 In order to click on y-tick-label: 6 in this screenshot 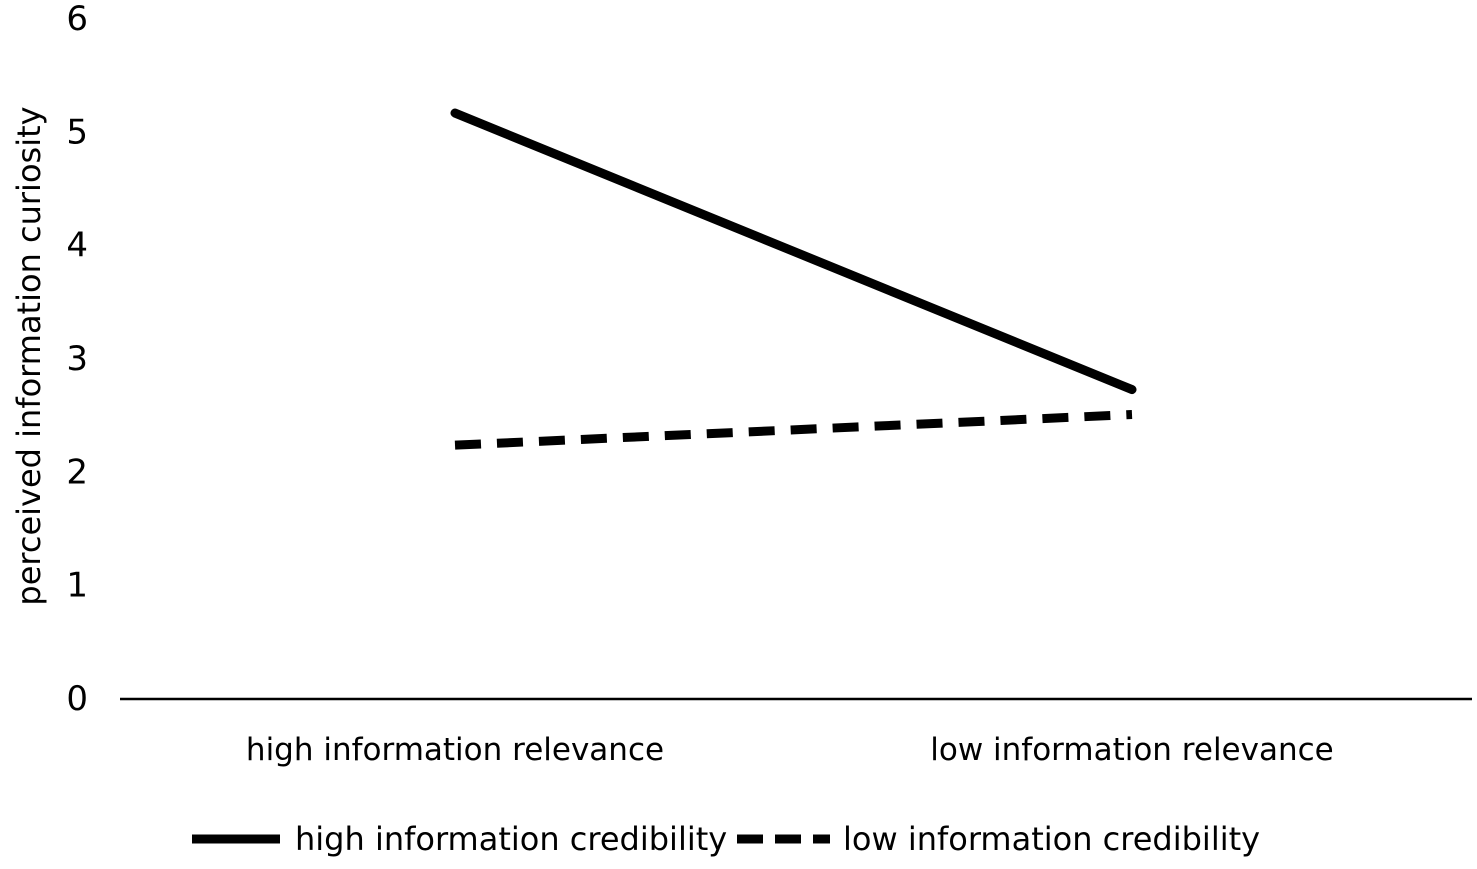, I will do `click(77, 19)`.